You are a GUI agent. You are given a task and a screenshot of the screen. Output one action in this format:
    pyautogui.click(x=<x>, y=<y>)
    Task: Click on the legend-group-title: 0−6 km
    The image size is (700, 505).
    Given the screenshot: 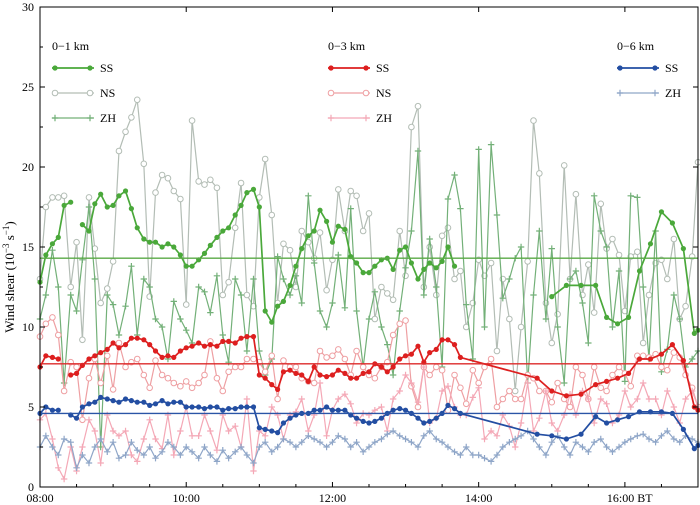 What is the action you would take?
    pyautogui.click(x=636, y=46)
    